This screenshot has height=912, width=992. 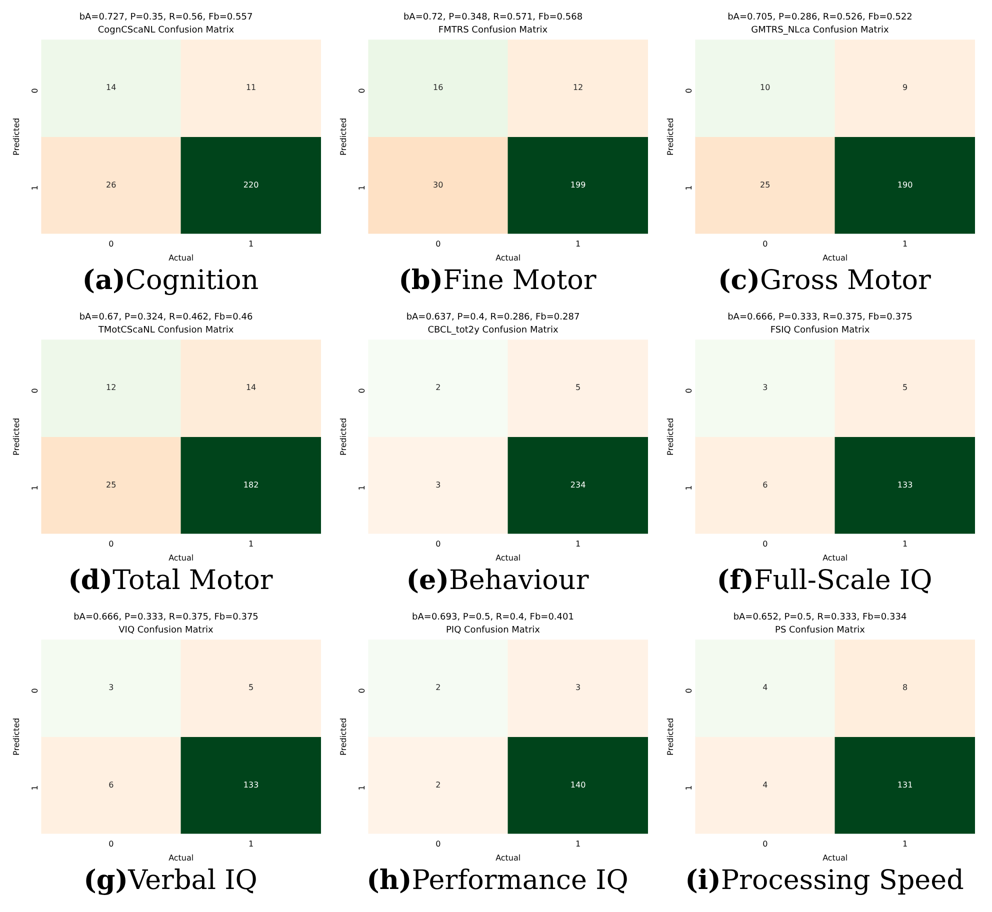 I want to click on chart-title: bA=0.637, P=0.4, R=0.286, Fb=0.287, so click(x=493, y=317).